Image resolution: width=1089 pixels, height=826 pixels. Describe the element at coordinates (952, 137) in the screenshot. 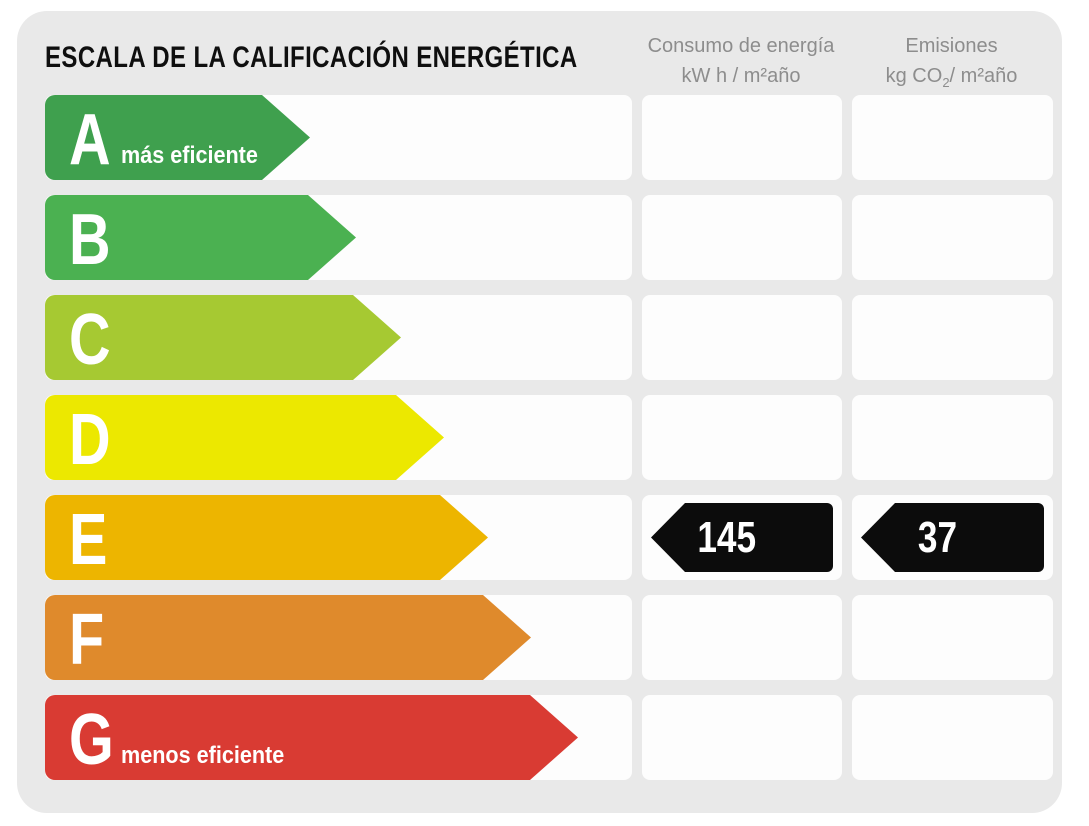

I see `emissions-cell-a` at that location.